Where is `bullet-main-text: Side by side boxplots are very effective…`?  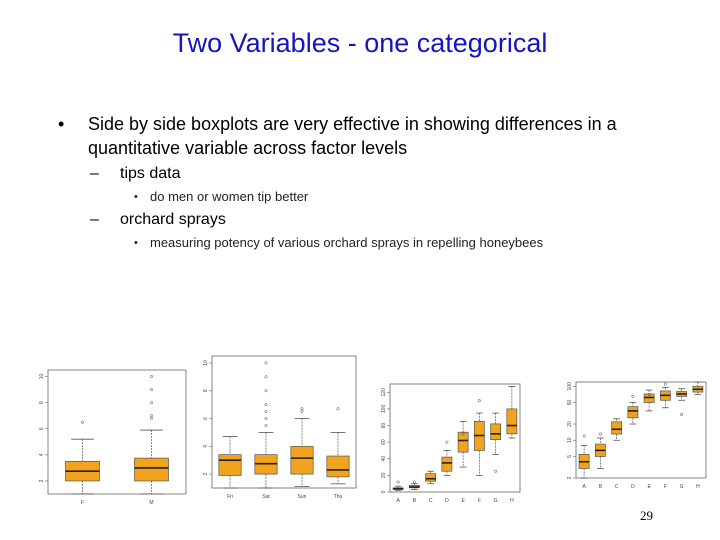
bullet-main-text: Side by side boxplots are very effective… is located at coordinates (352, 136).